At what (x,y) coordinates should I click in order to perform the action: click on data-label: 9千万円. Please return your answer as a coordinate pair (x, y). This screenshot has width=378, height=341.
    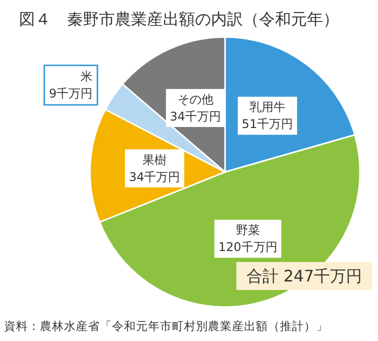
    Looking at the image, I should click on (71, 93).